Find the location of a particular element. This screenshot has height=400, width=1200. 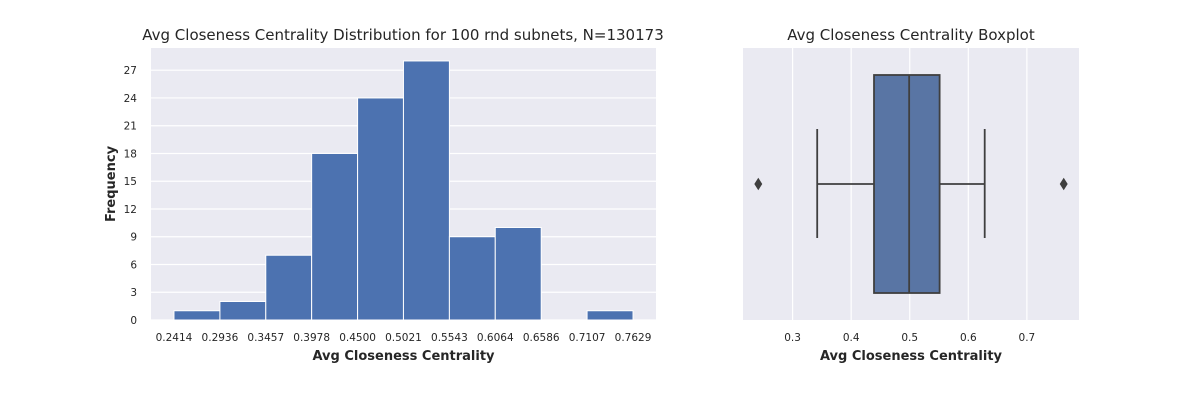

histogram-x-tick-label: 0.5021 is located at coordinates (403, 338).